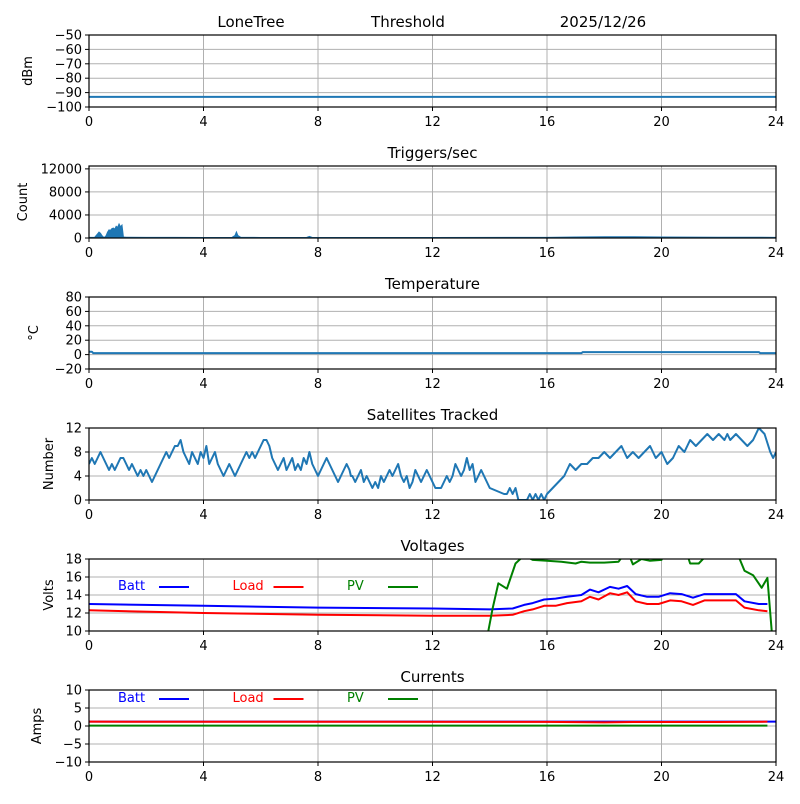  I want to click on y-tick-label: −100, so click(64, 108).